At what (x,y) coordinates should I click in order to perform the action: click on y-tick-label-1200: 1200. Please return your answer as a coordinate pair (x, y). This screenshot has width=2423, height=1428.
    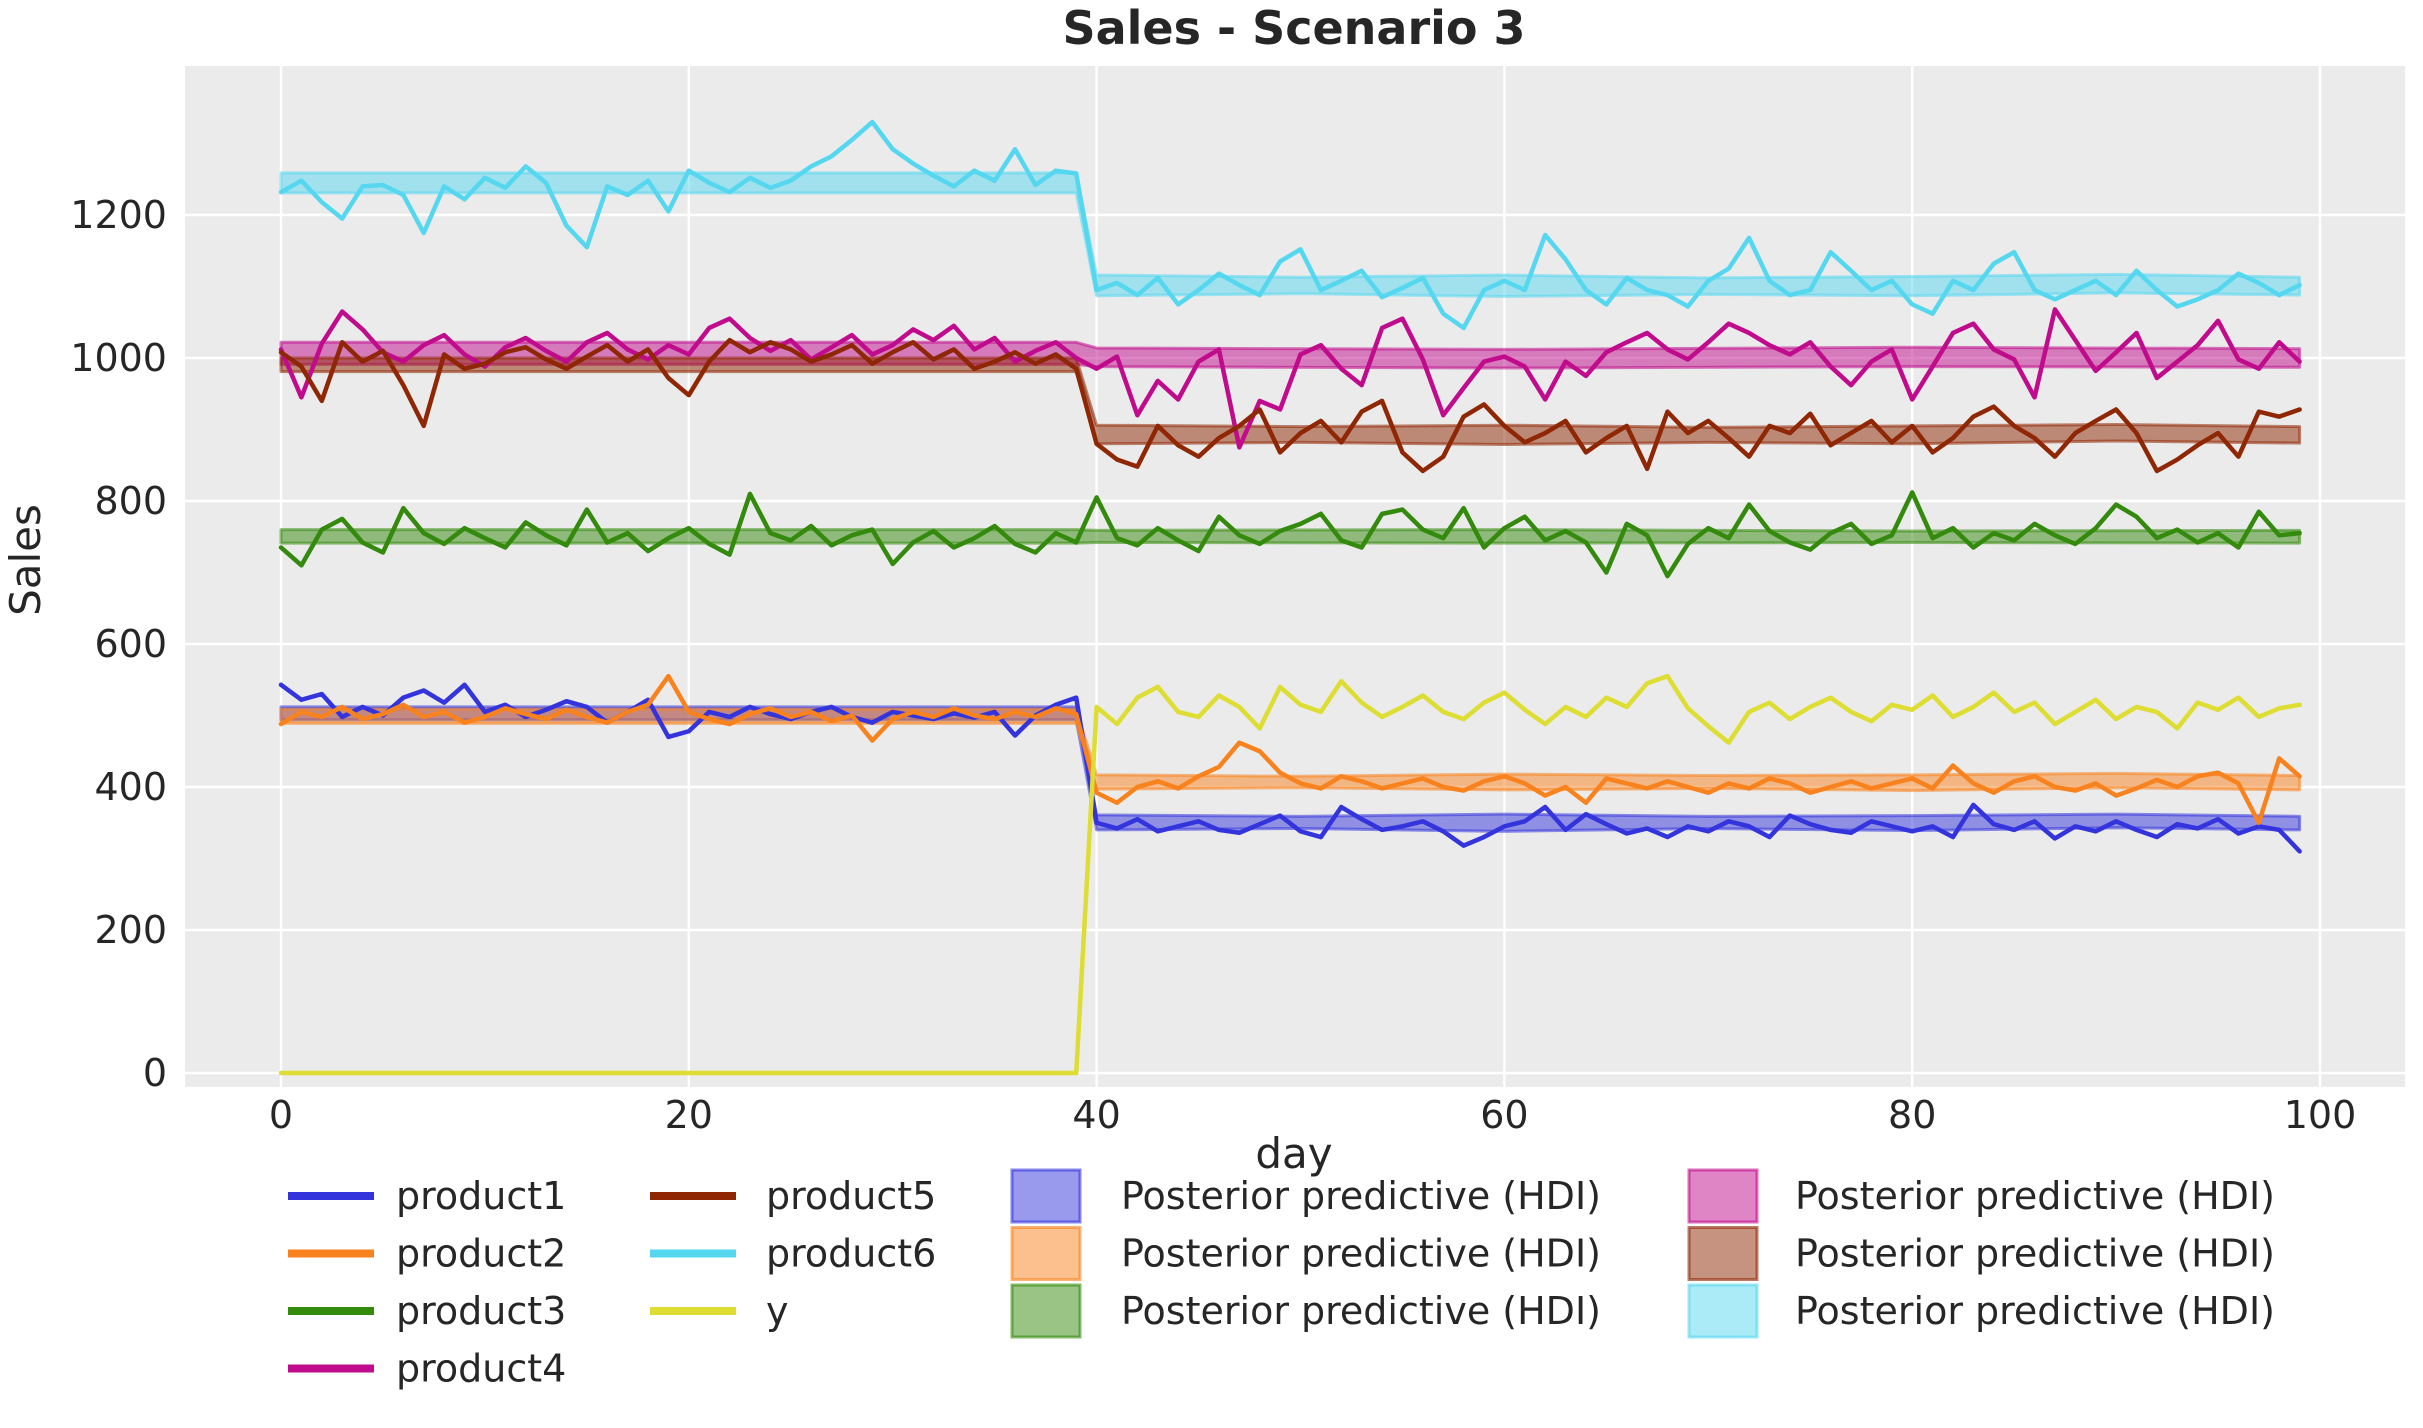
    Looking at the image, I should click on (118, 215).